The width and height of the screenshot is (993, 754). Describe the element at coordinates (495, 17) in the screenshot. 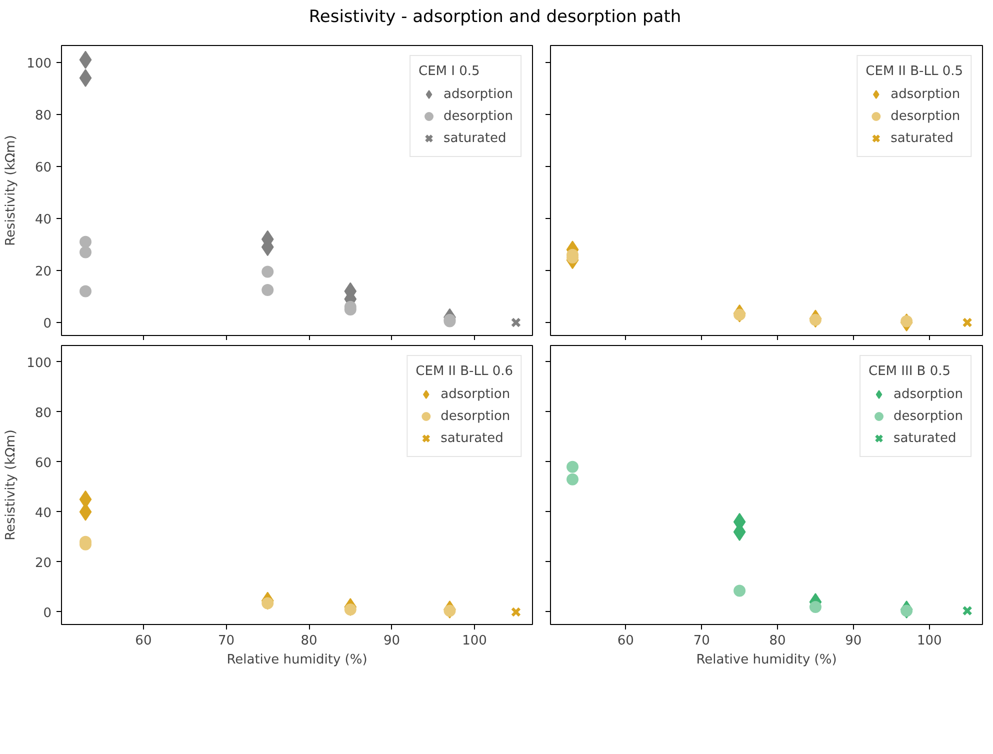

I see `chart-title: Resistivity - adsorption and desorption path` at that location.